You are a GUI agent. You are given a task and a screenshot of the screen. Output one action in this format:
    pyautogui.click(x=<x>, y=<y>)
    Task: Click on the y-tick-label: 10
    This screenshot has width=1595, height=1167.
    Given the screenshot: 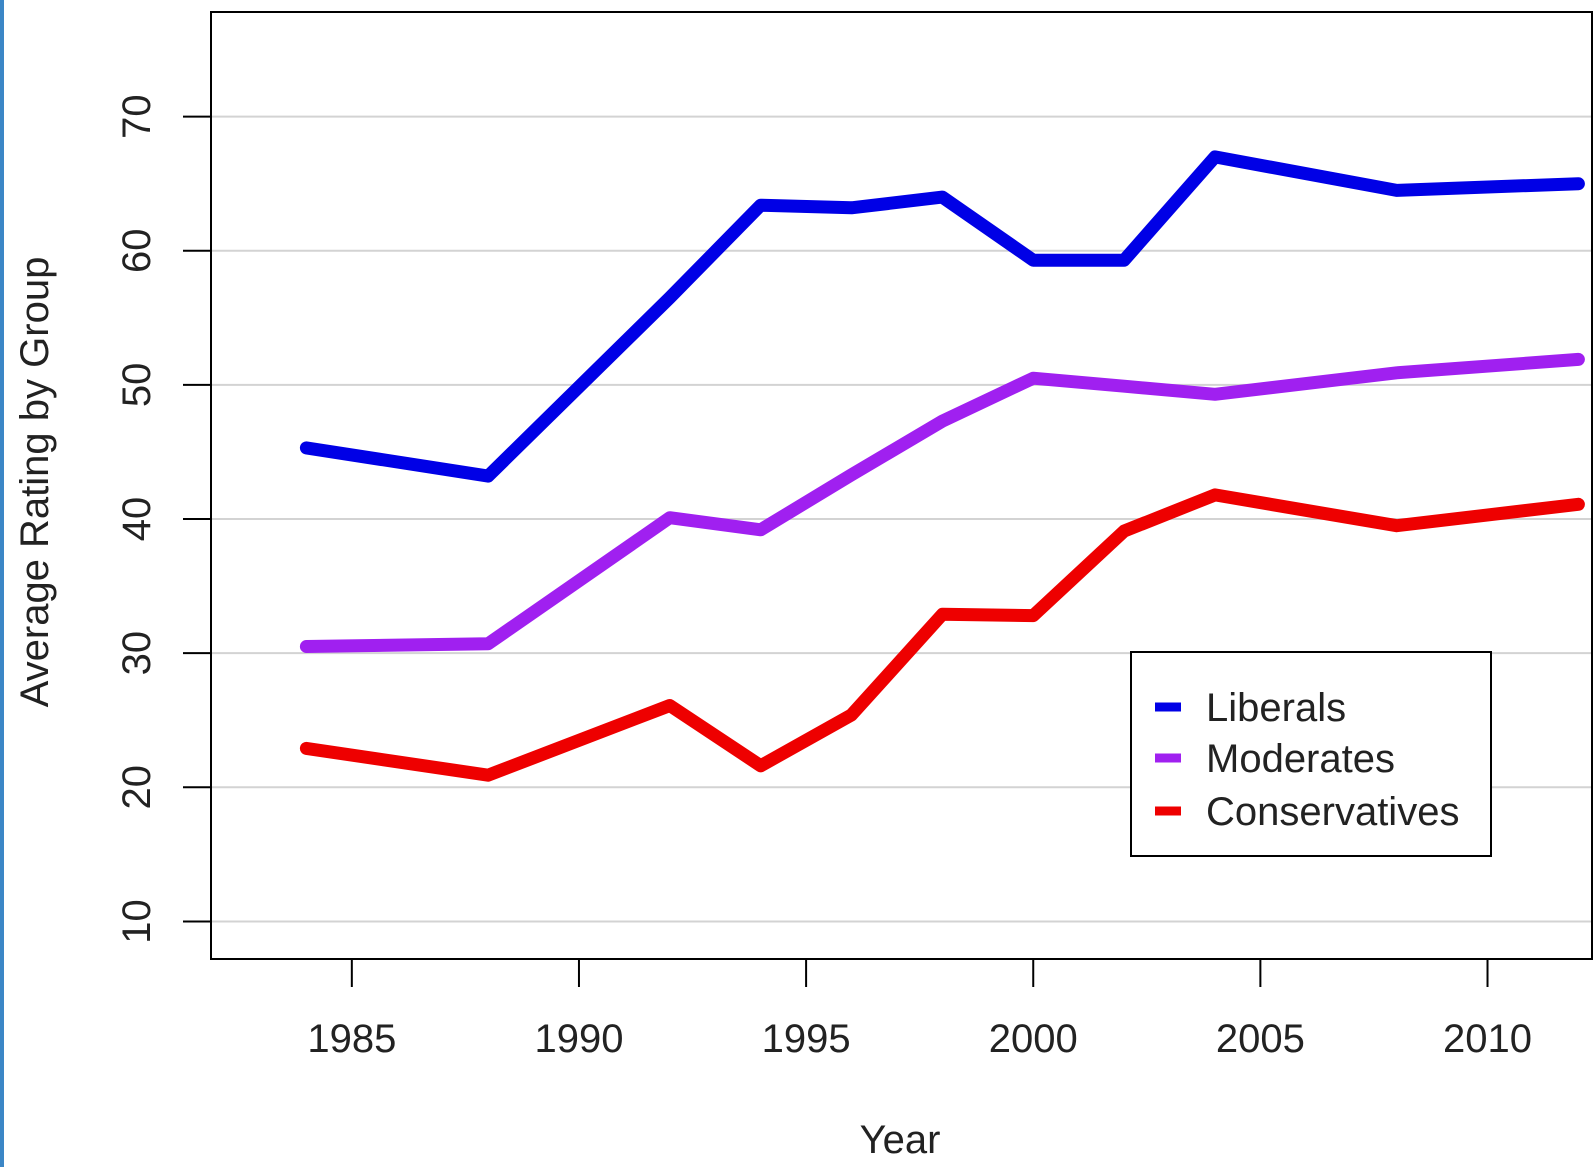 What is the action you would take?
    pyautogui.click(x=137, y=921)
    